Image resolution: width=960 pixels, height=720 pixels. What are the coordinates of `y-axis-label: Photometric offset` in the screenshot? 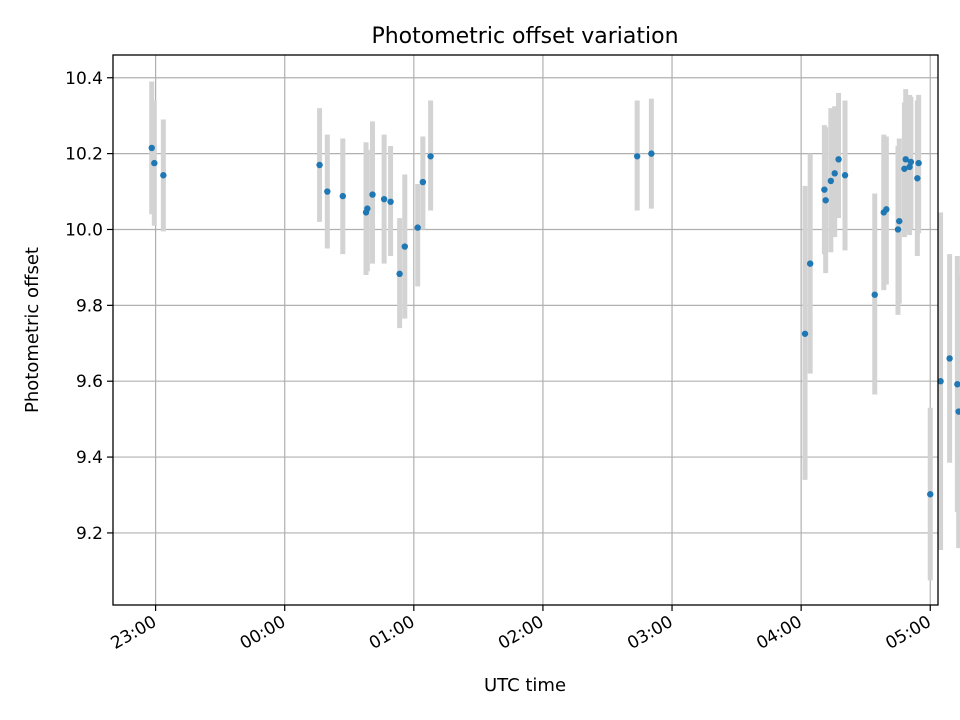 It's located at (32, 330).